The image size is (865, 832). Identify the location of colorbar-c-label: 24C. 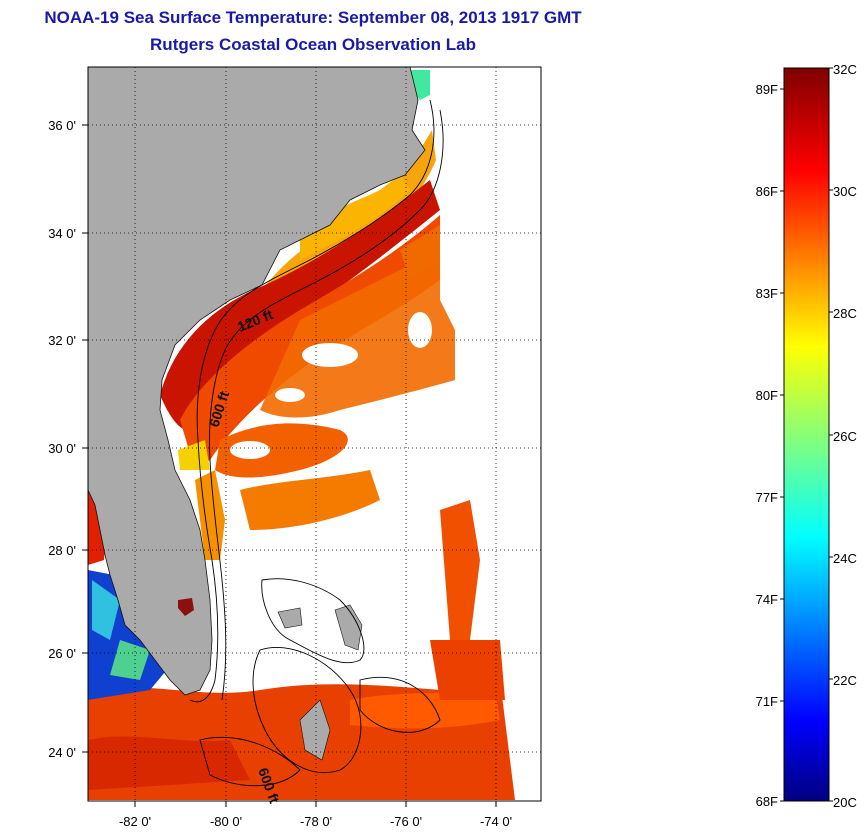
(845, 558).